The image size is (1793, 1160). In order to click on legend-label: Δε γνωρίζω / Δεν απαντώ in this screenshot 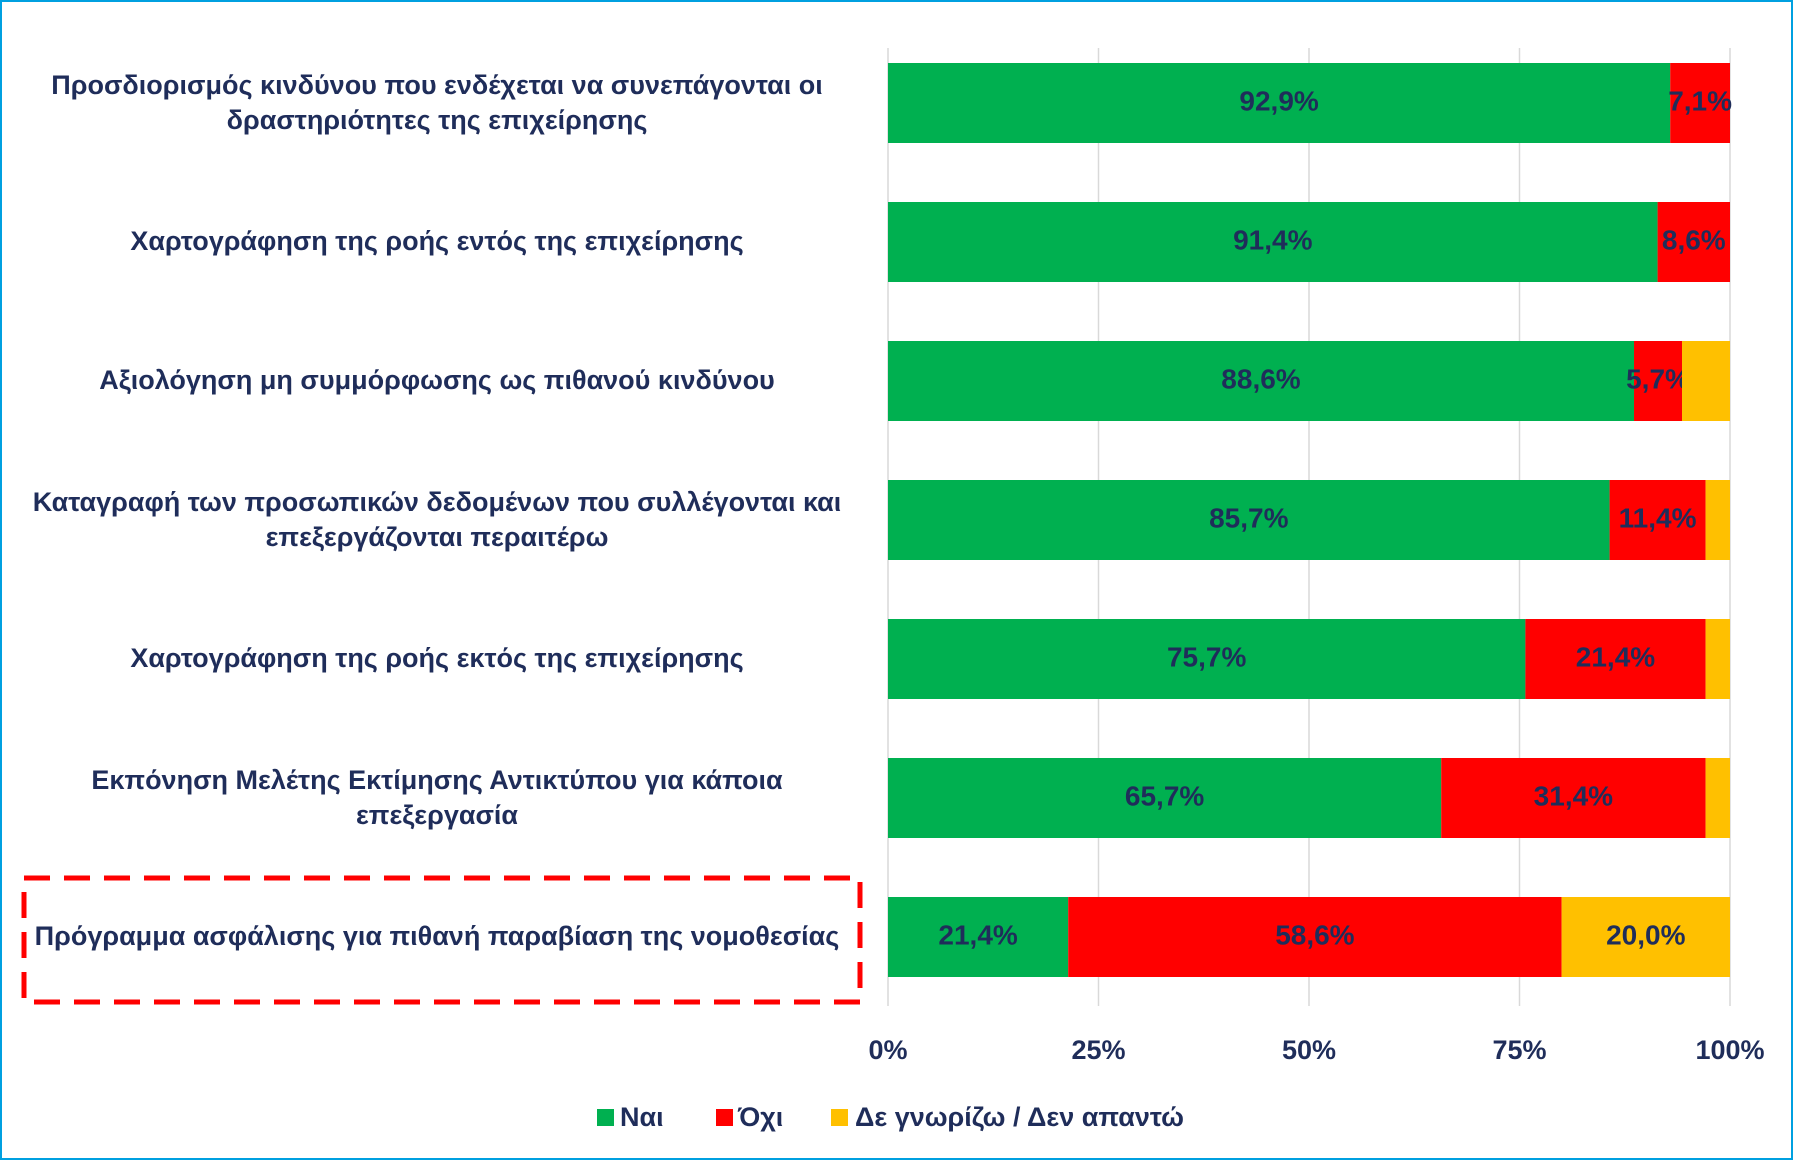, I will do `click(1019, 1117)`.